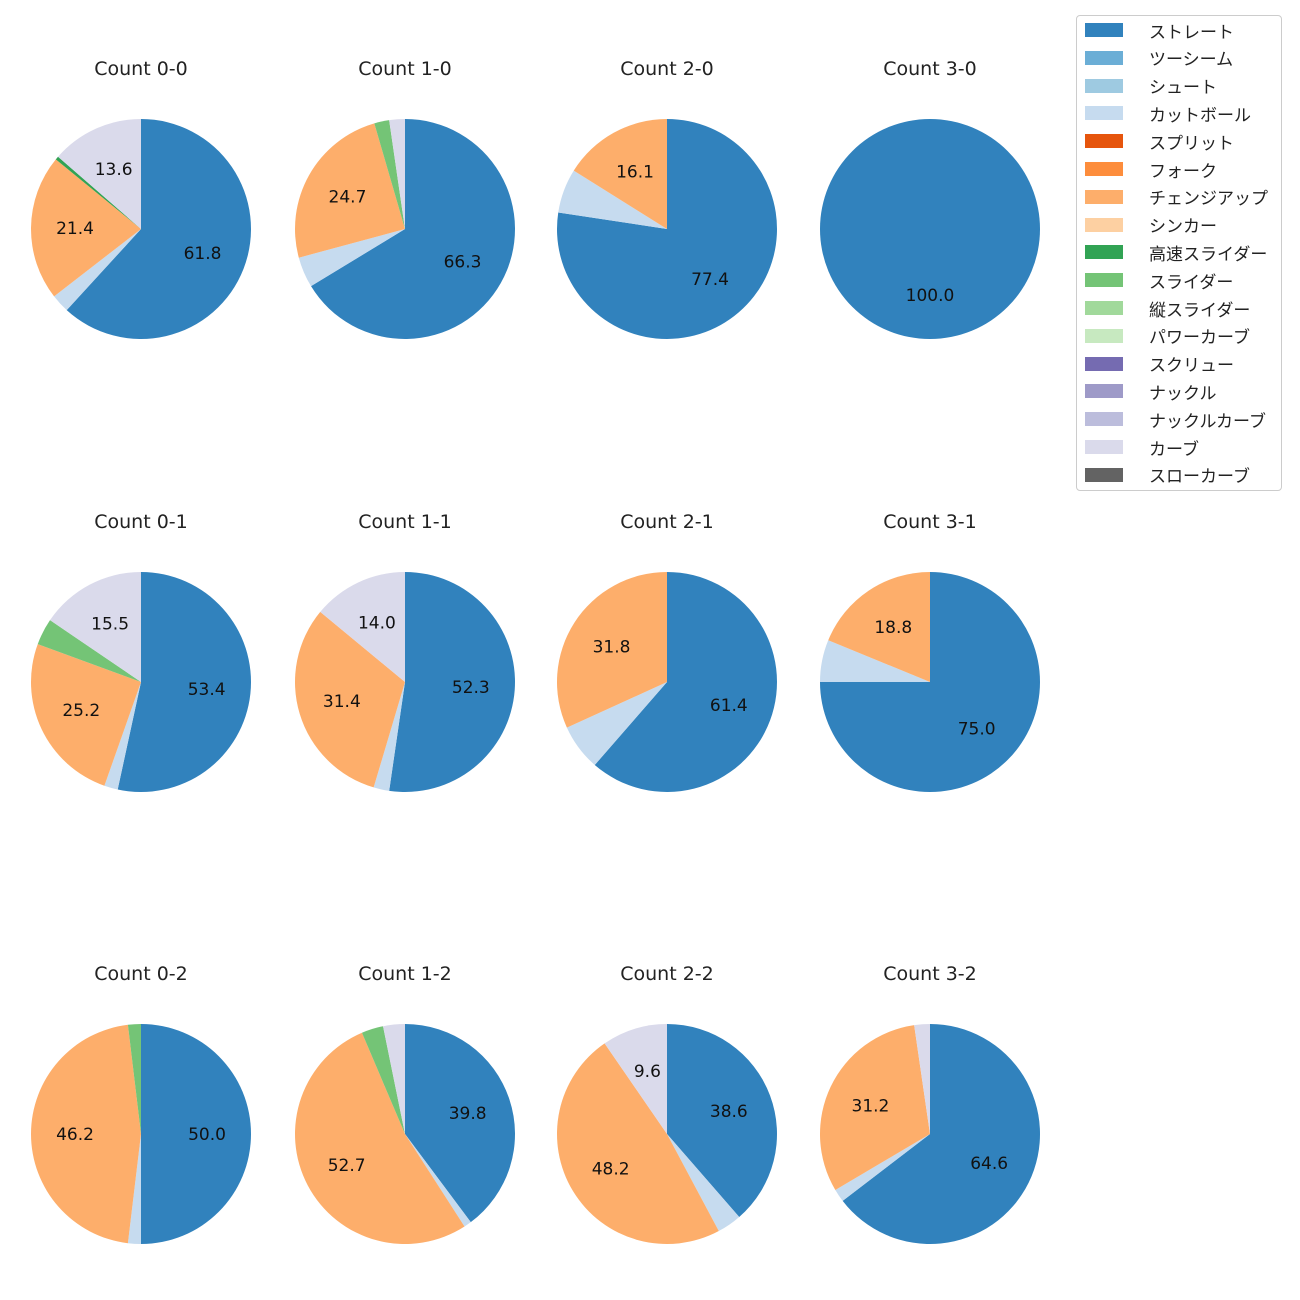  What do you see at coordinates (647, 1072) in the screenshot?
I see `pie-value-label: 9.6` at bounding box center [647, 1072].